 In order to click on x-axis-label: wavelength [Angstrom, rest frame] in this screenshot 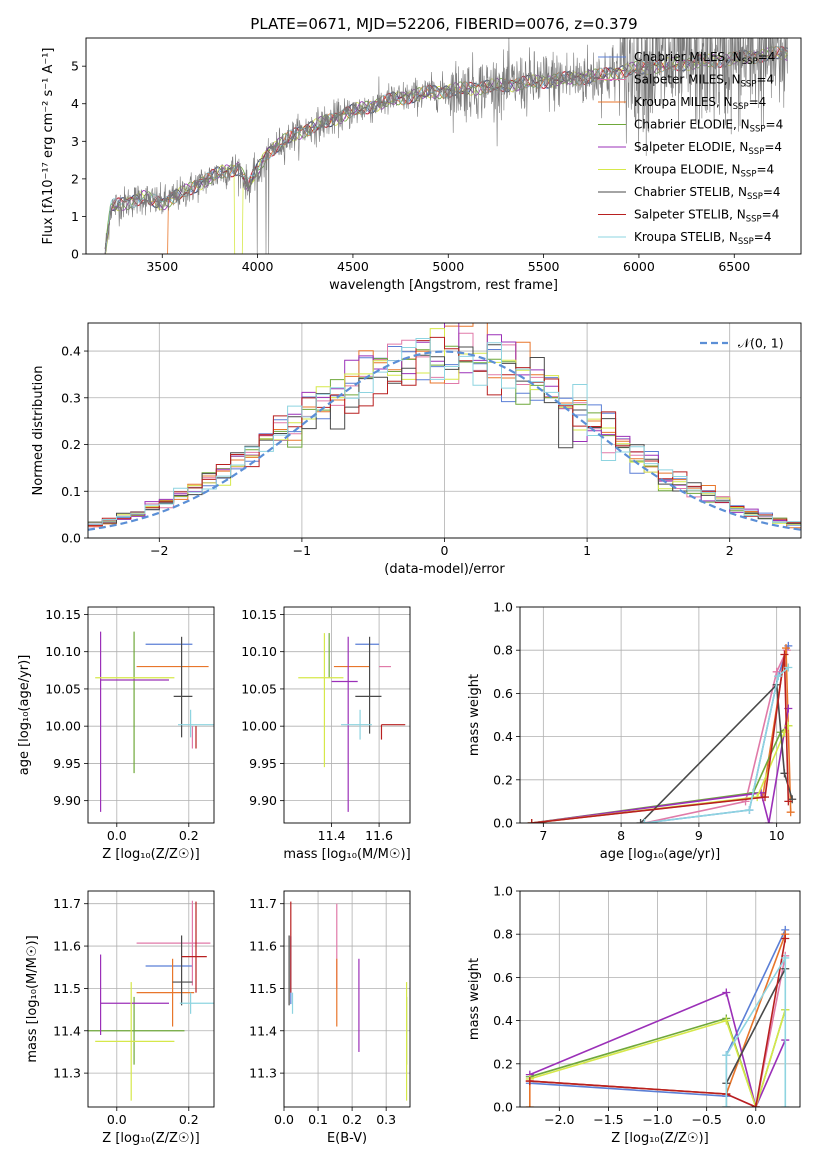, I will do `click(443, 285)`.